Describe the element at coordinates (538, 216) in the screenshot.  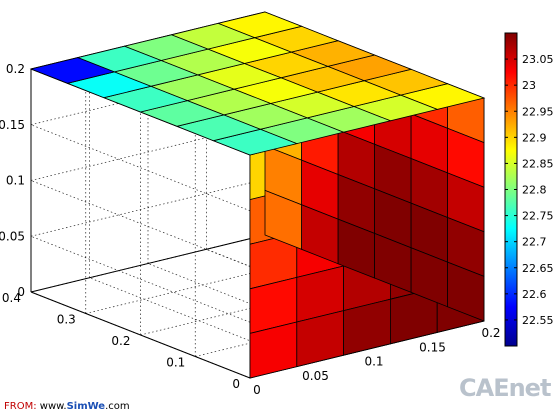
I see `colorbar-tick-label: 22.75` at that location.